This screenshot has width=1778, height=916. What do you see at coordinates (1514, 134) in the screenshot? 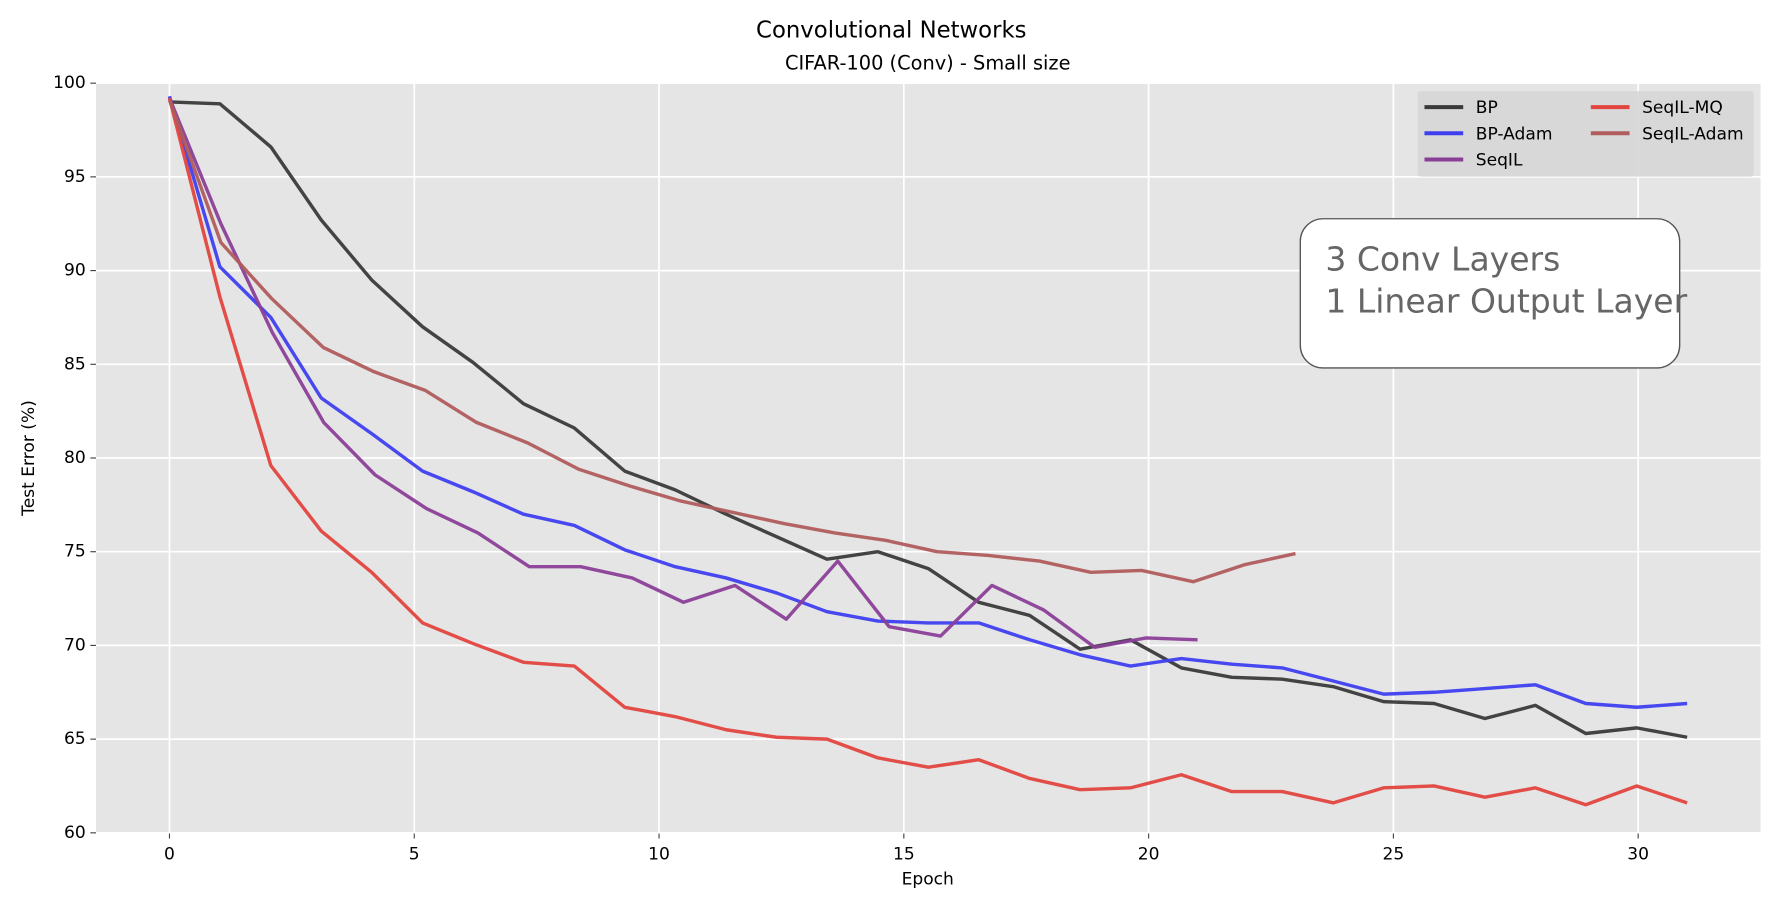
I see `legend-label: BP-Adam` at bounding box center [1514, 134].